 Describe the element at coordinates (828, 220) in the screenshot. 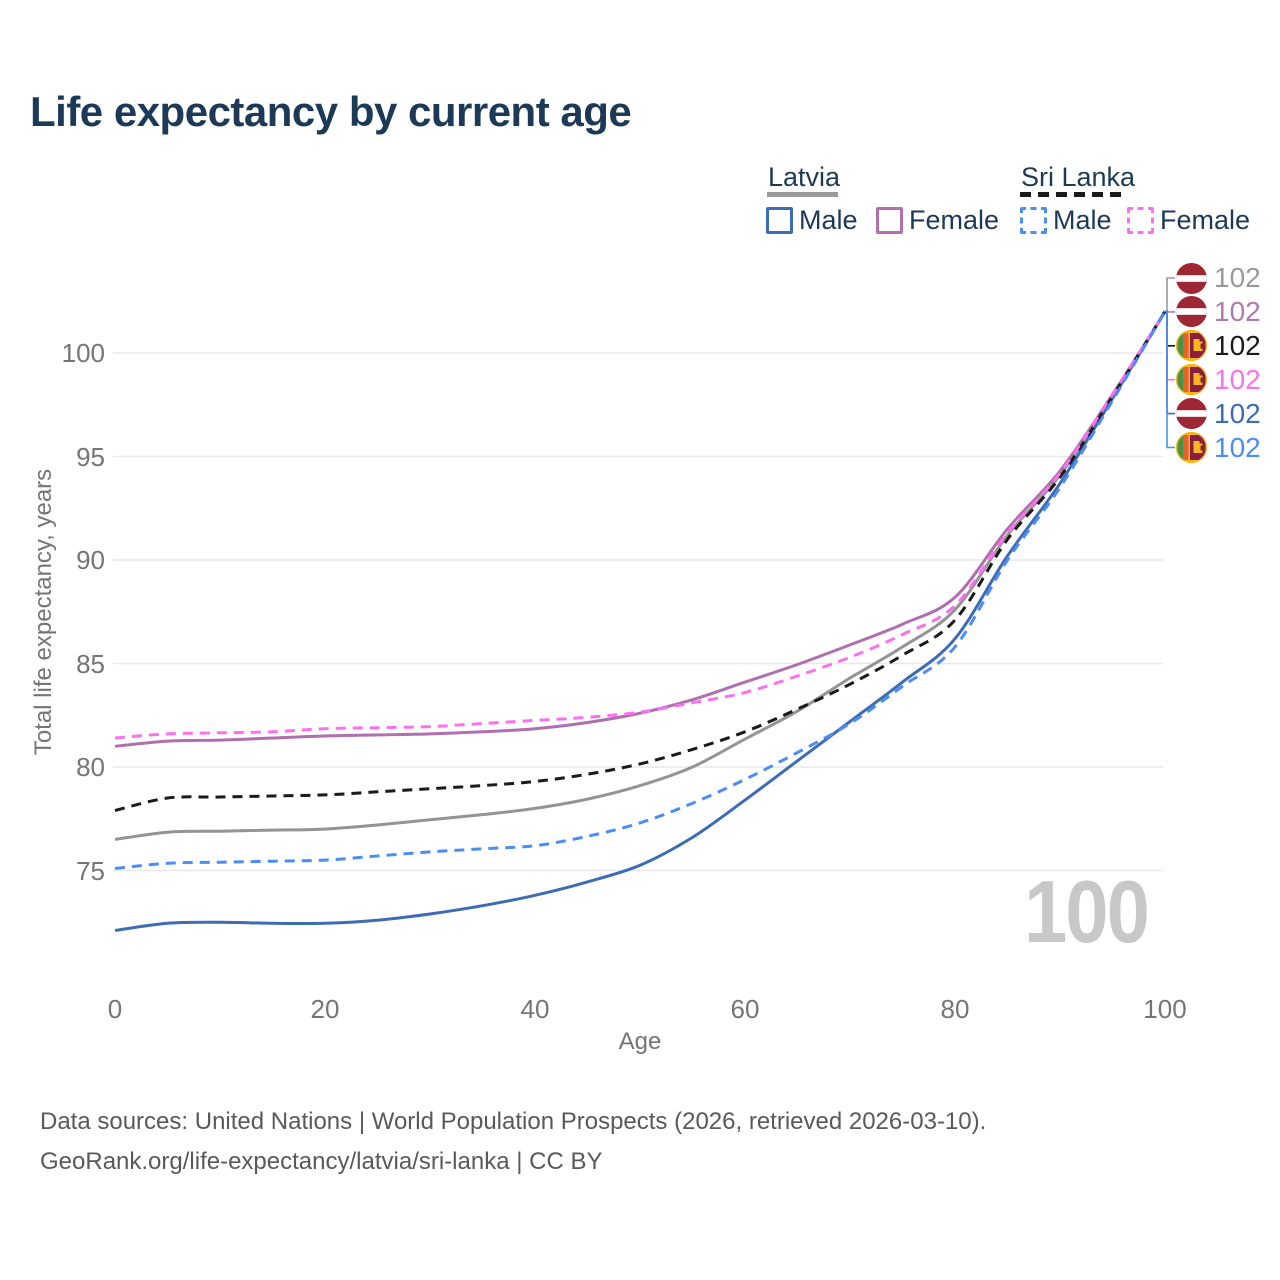

I see `legend-label-latvia-male: Male` at that location.